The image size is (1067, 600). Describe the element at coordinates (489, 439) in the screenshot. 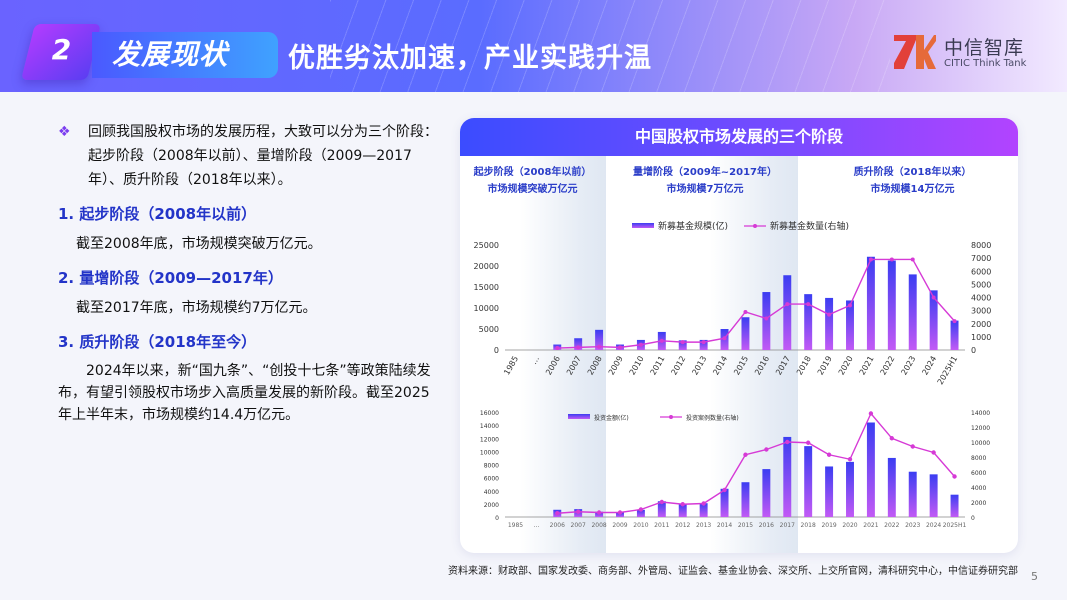

I see `y-tick-label: 12000` at that location.